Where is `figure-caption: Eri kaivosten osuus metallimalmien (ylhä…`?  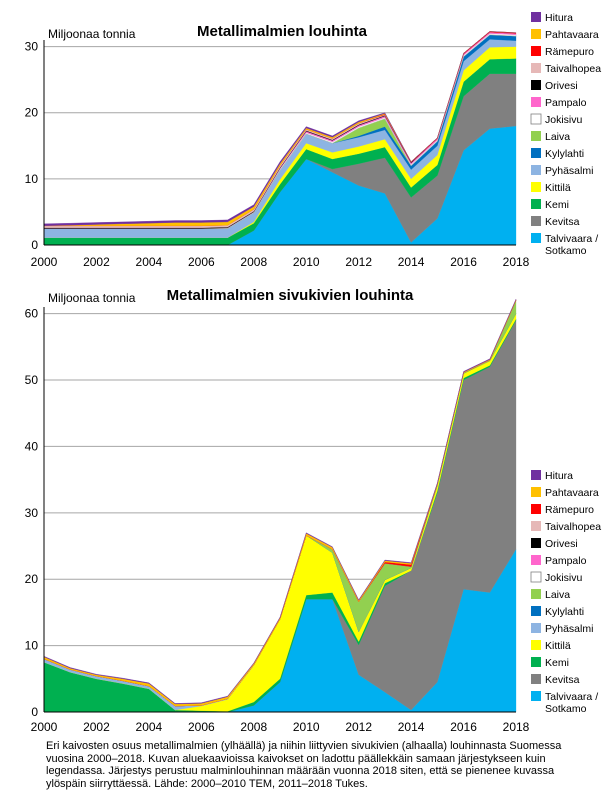 figure-caption: Eri kaivosten osuus metallimalmien (ylhä… is located at coordinates (304, 765).